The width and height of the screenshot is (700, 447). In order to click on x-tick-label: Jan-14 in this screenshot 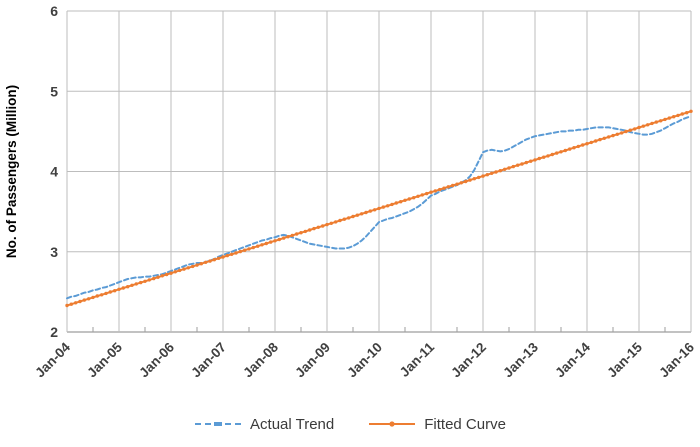, I will do `click(572, 359)`.